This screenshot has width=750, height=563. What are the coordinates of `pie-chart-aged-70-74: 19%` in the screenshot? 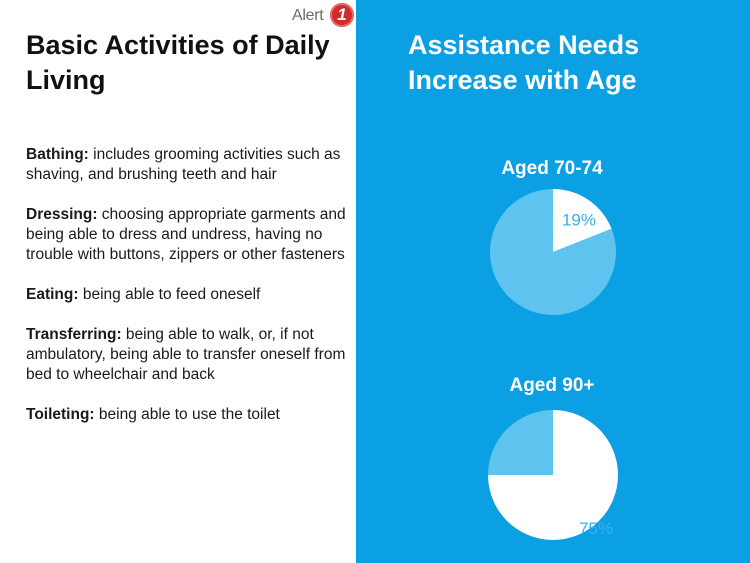 It's located at (553, 252).